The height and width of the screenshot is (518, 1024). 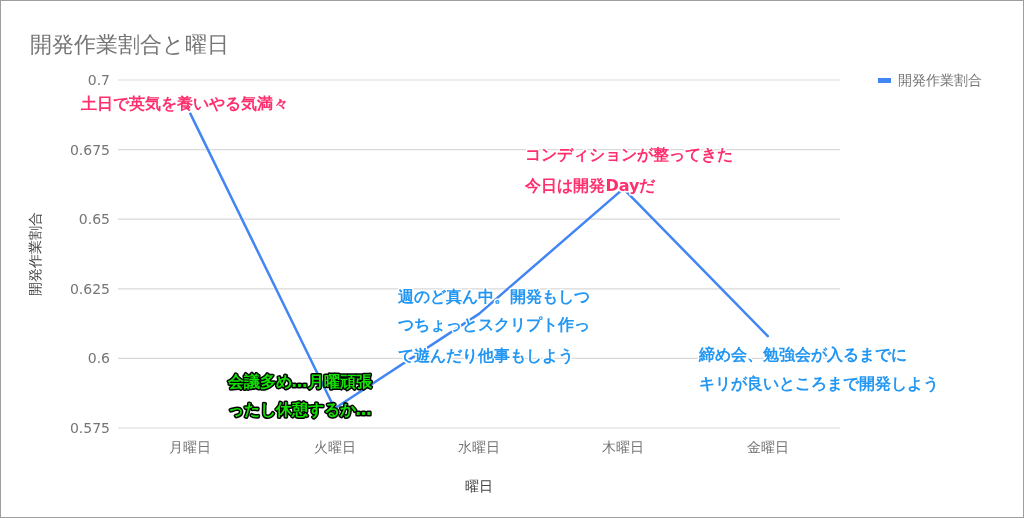 What do you see at coordinates (623, 447) in the screenshot?
I see `x-tick-label: 木曜日` at bounding box center [623, 447].